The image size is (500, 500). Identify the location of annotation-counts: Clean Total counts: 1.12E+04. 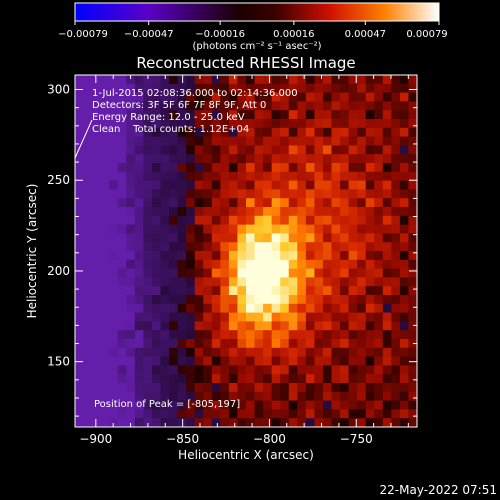
(170, 129).